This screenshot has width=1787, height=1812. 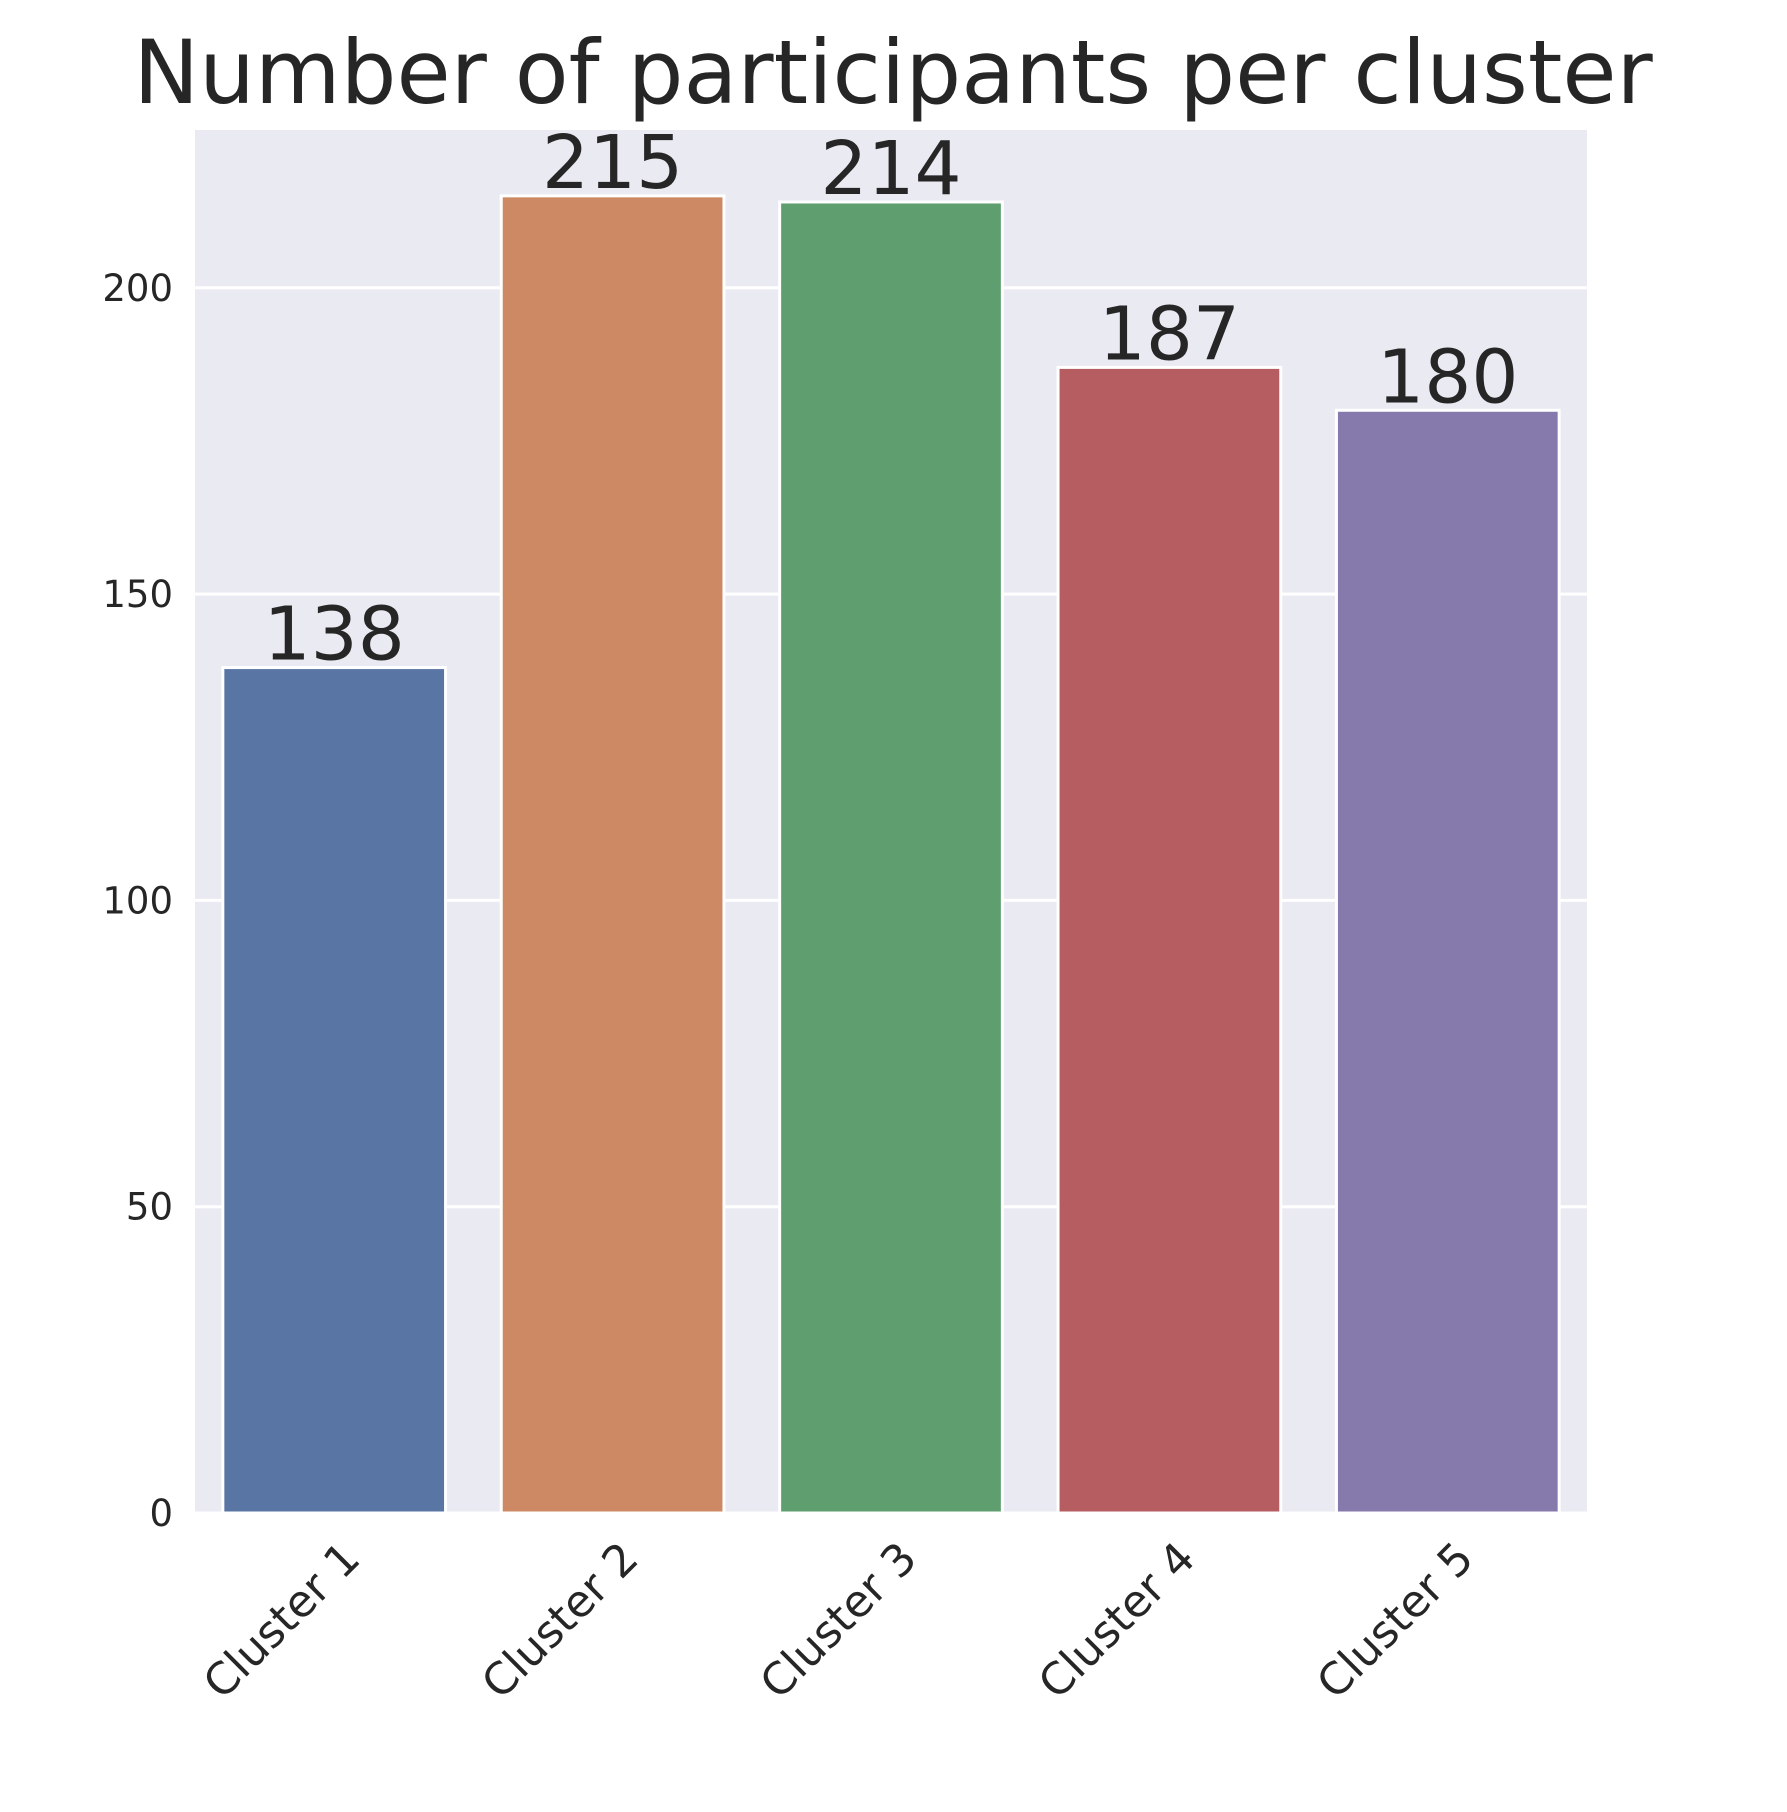 What do you see at coordinates (612, 163) in the screenshot?
I see `data-label-2: 215` at bounding box center [612, 163].